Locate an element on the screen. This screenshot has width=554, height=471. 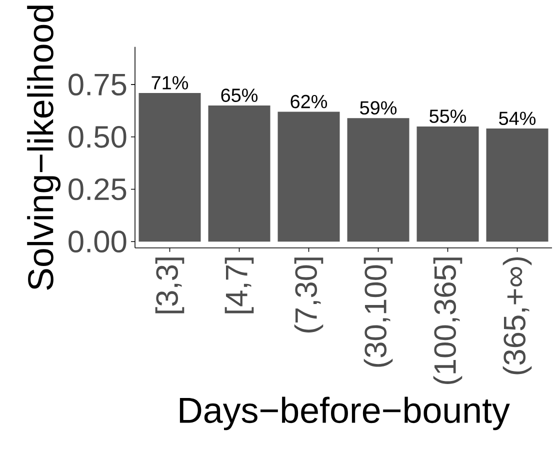
data-label: 59% is located at coordinates (378, 108).